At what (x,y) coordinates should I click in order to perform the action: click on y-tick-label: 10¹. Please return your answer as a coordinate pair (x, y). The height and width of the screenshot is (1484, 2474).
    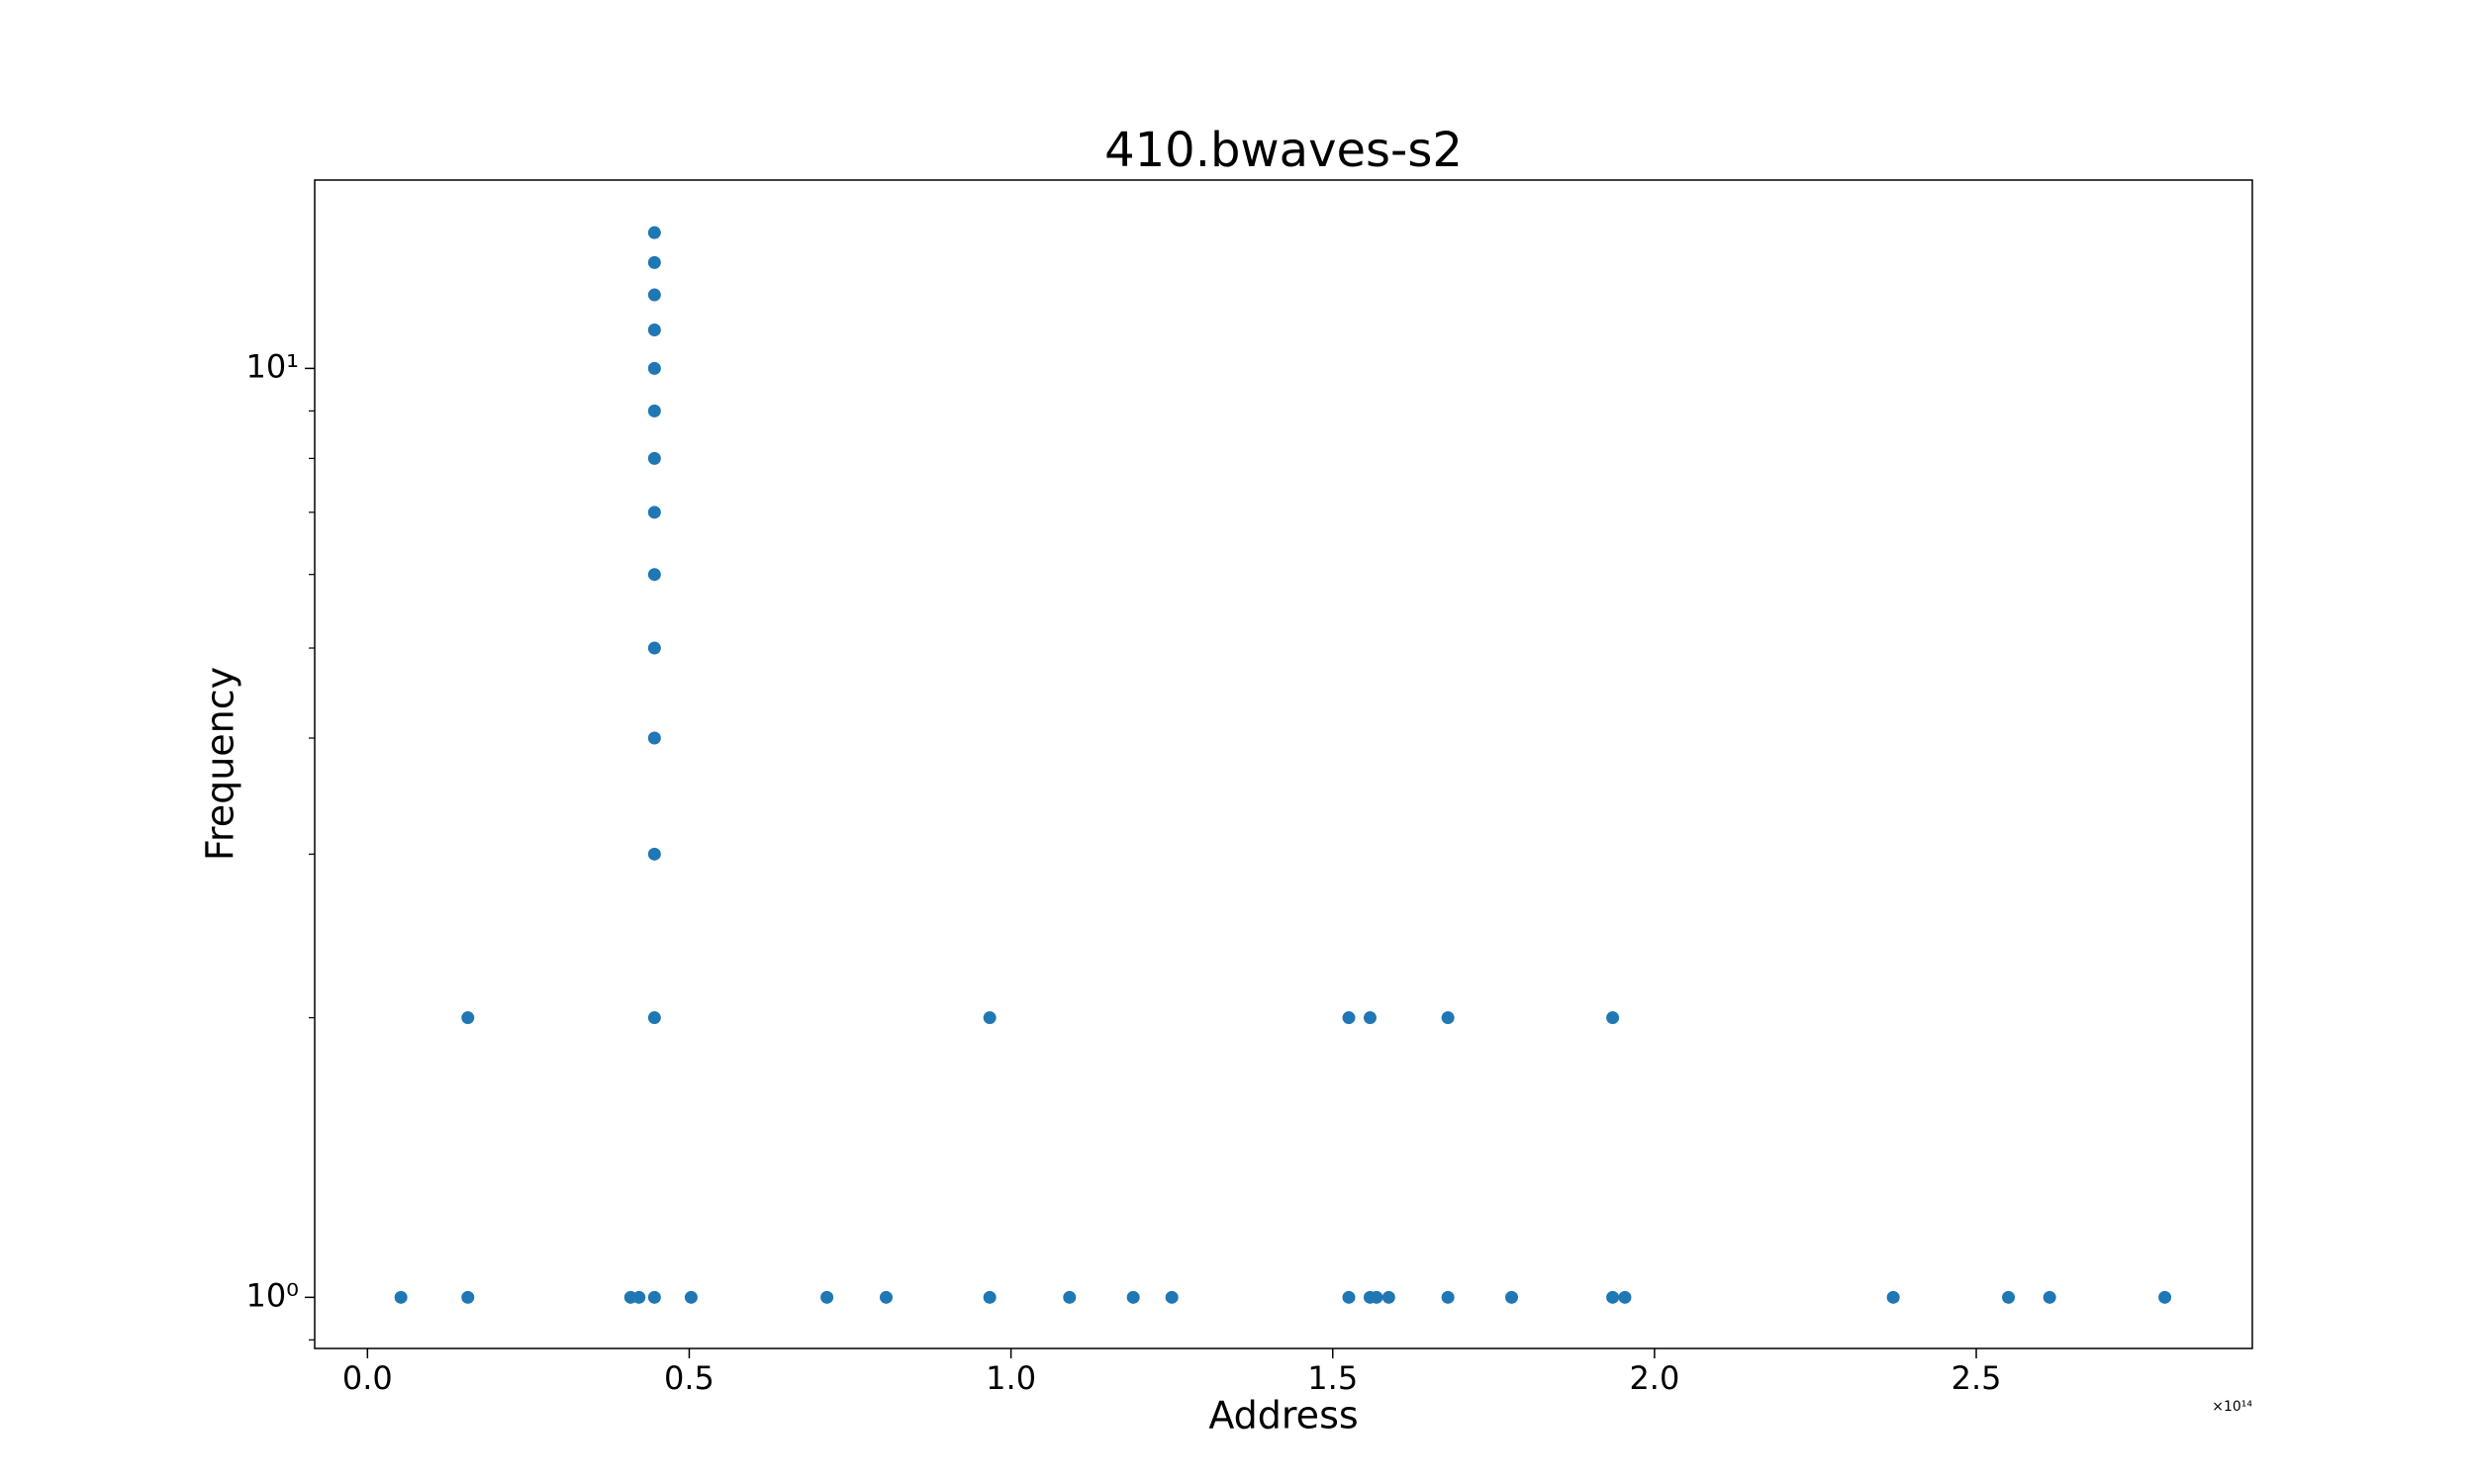
    Looking at the image, I should click on (272, 366).